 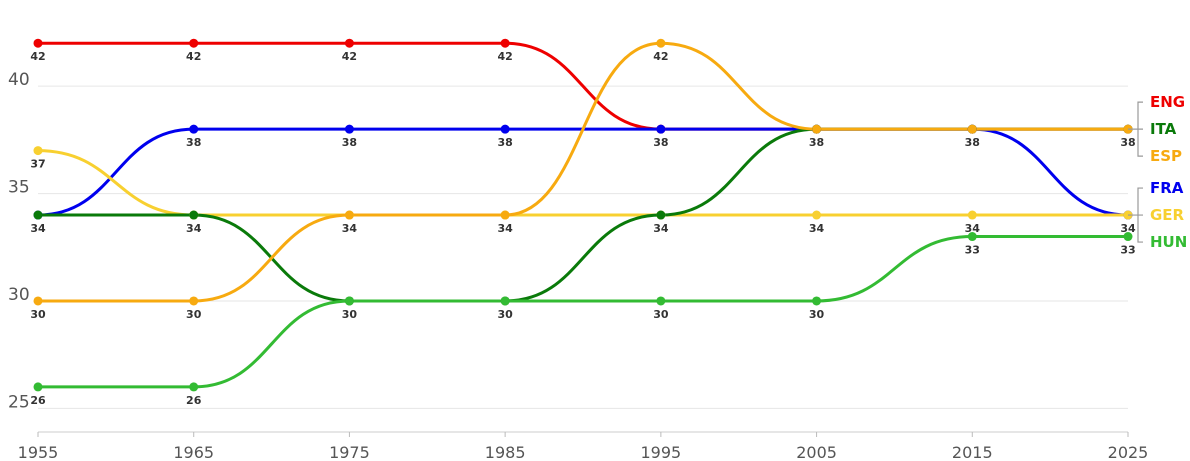 What do you see at coordinates (661, 129) in the screenshot?
I see `point-fra-1995` at bounding box center [661, 129].